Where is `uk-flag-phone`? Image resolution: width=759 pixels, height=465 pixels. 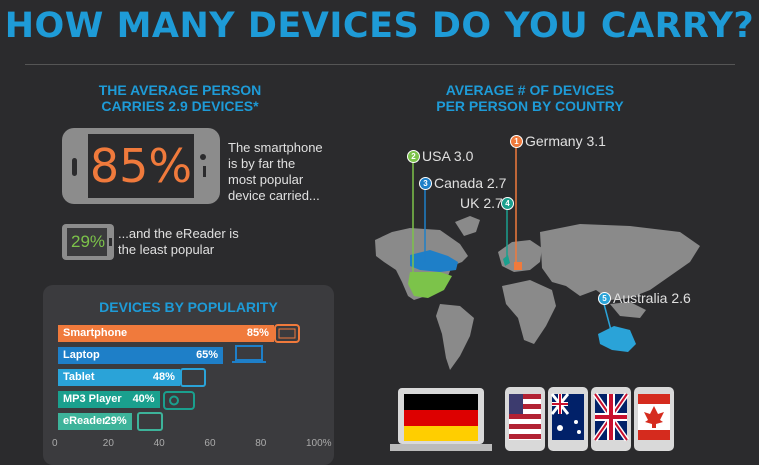
uk-flag-phone is located at coordinates (611, 419).